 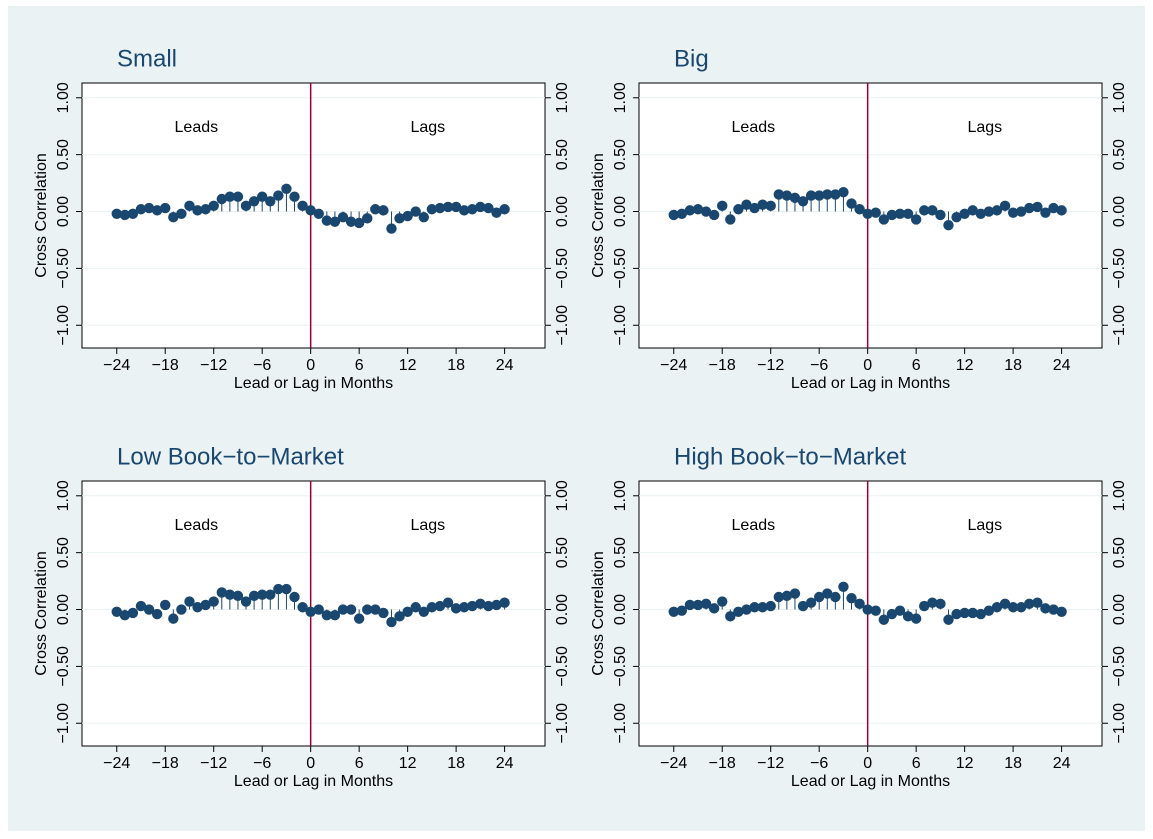 I want to click on y-axis-label: Cross Correlation, so click(x=598, y=613).